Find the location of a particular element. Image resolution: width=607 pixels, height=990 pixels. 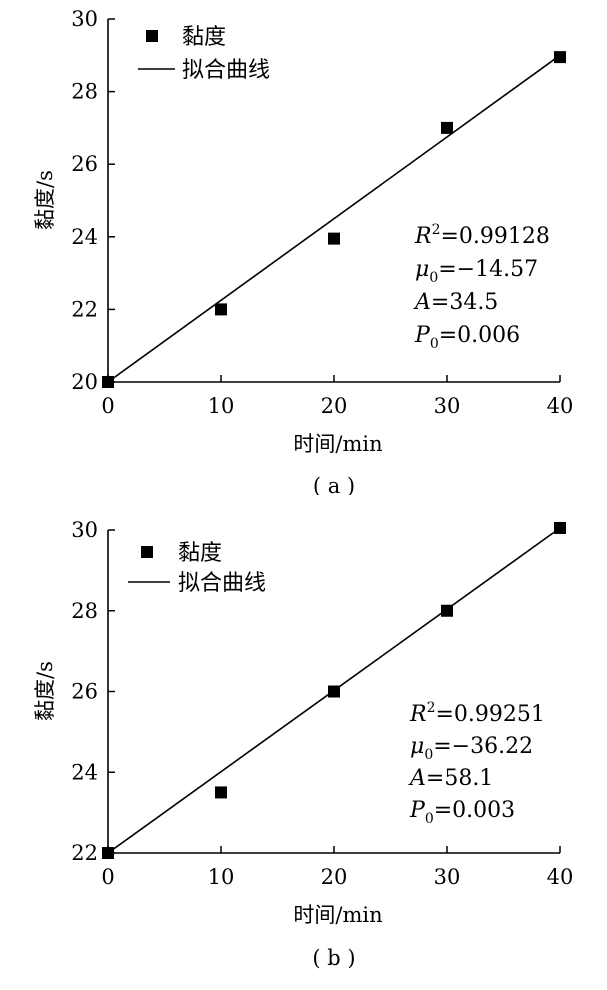

fit-stat-line: A=58.1 is located at coordinates (450, 778).